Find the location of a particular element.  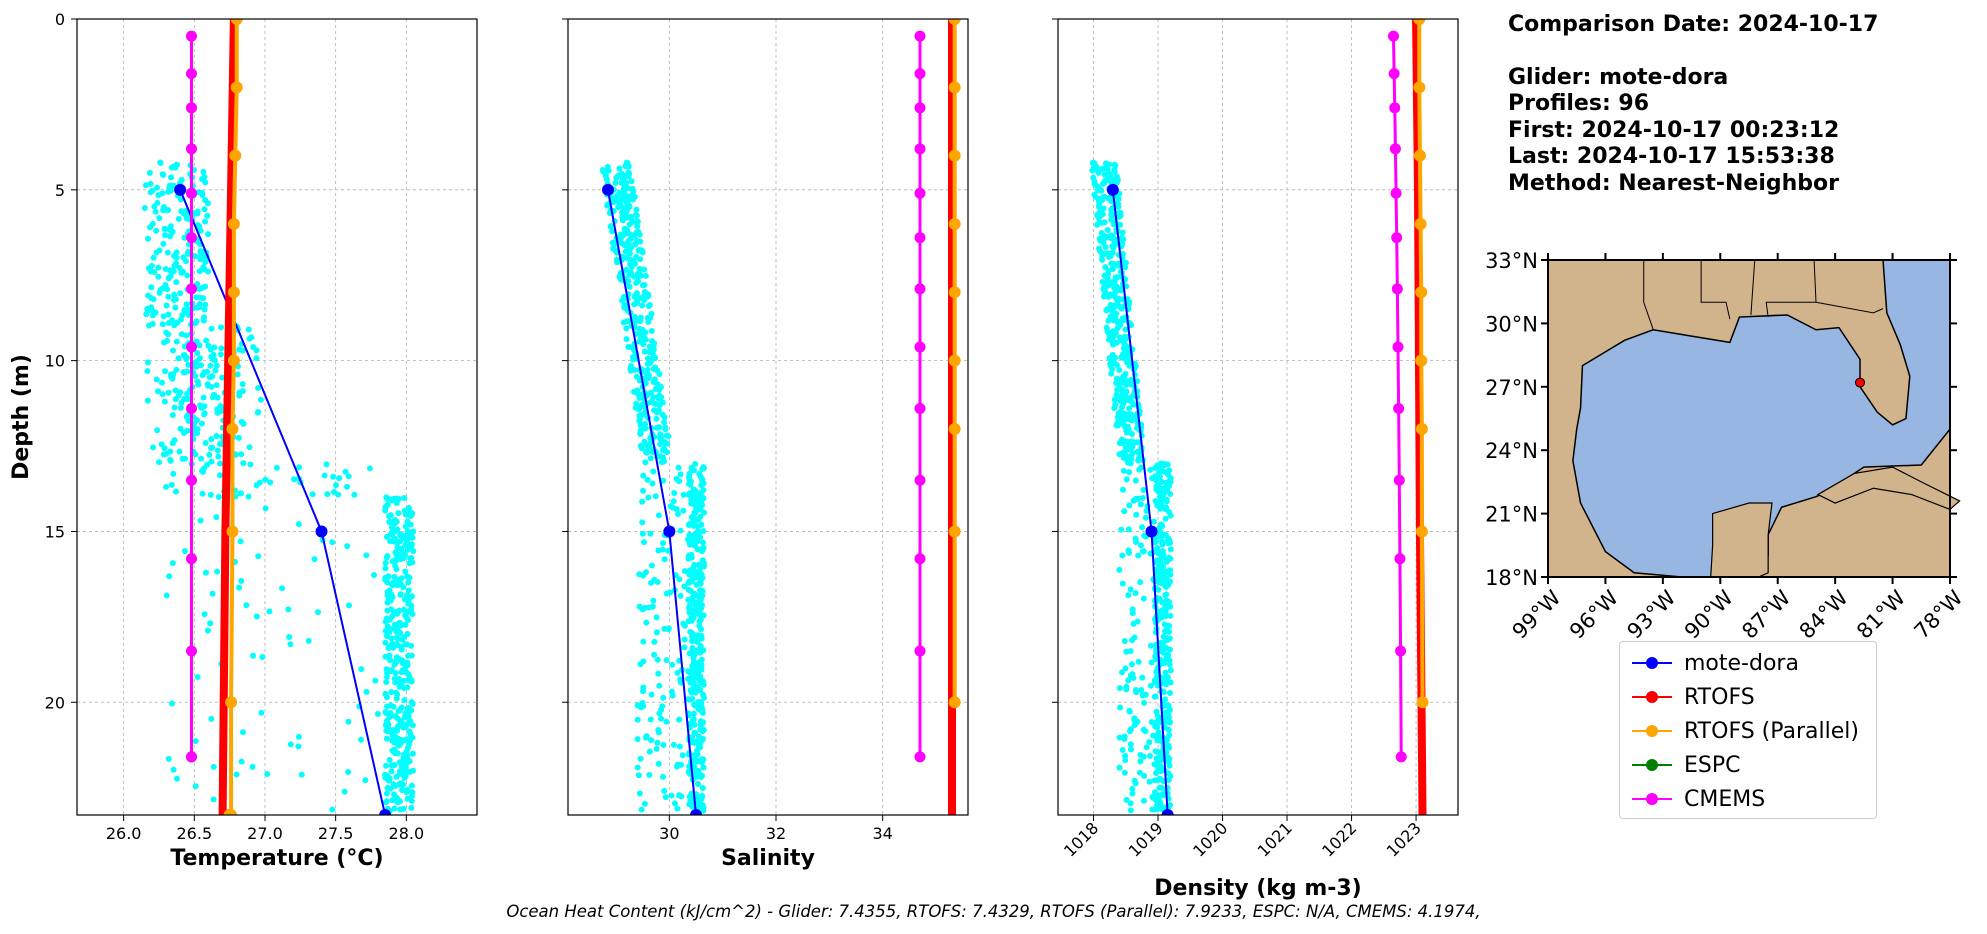

y-tick-label: 0 is located at coordinates (60, 19).